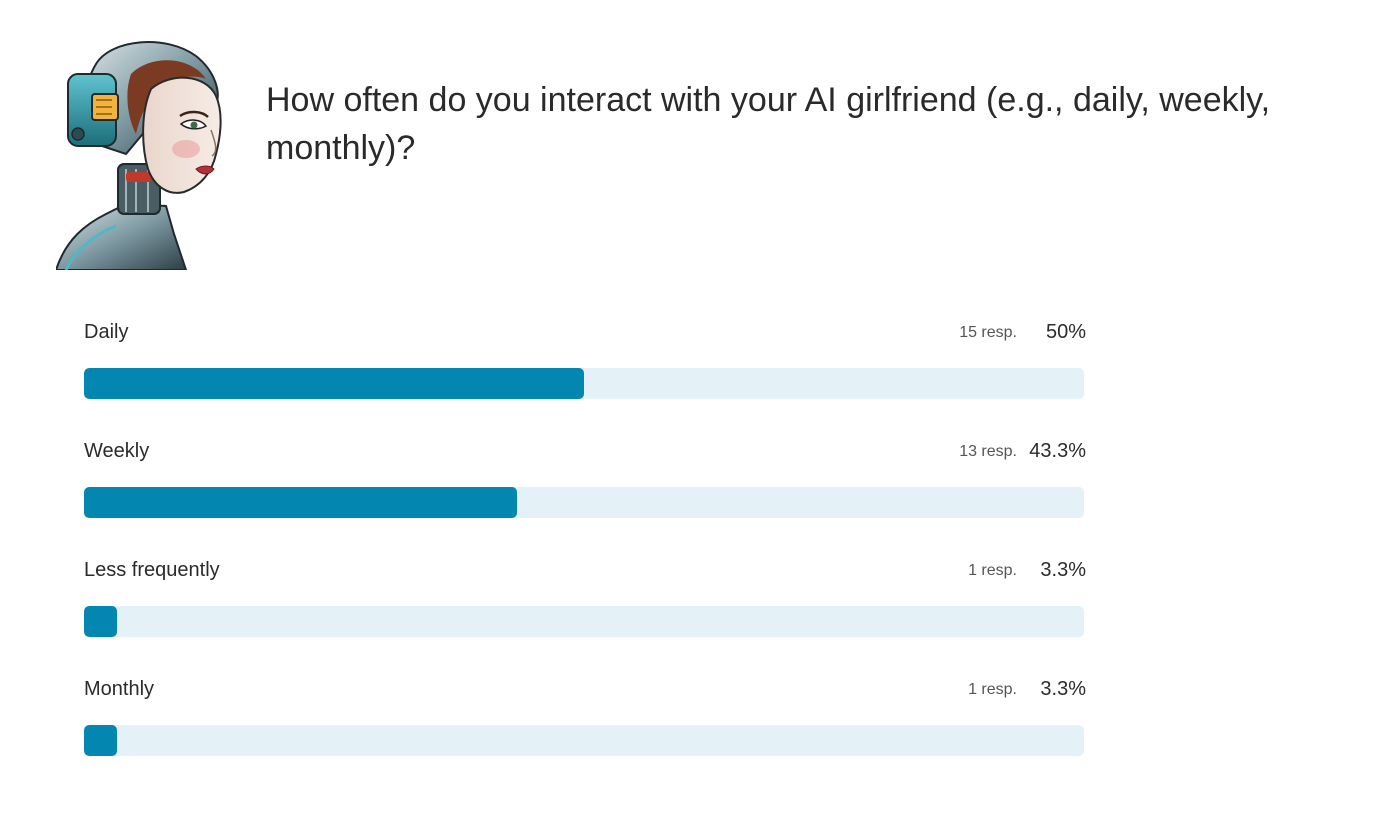 The height and width of the screenshot is (820, 1399). What do you see at coordinates (119, 689) in the screenshot?
I see `option-label: Monthly` at bounding box center [119, 689].